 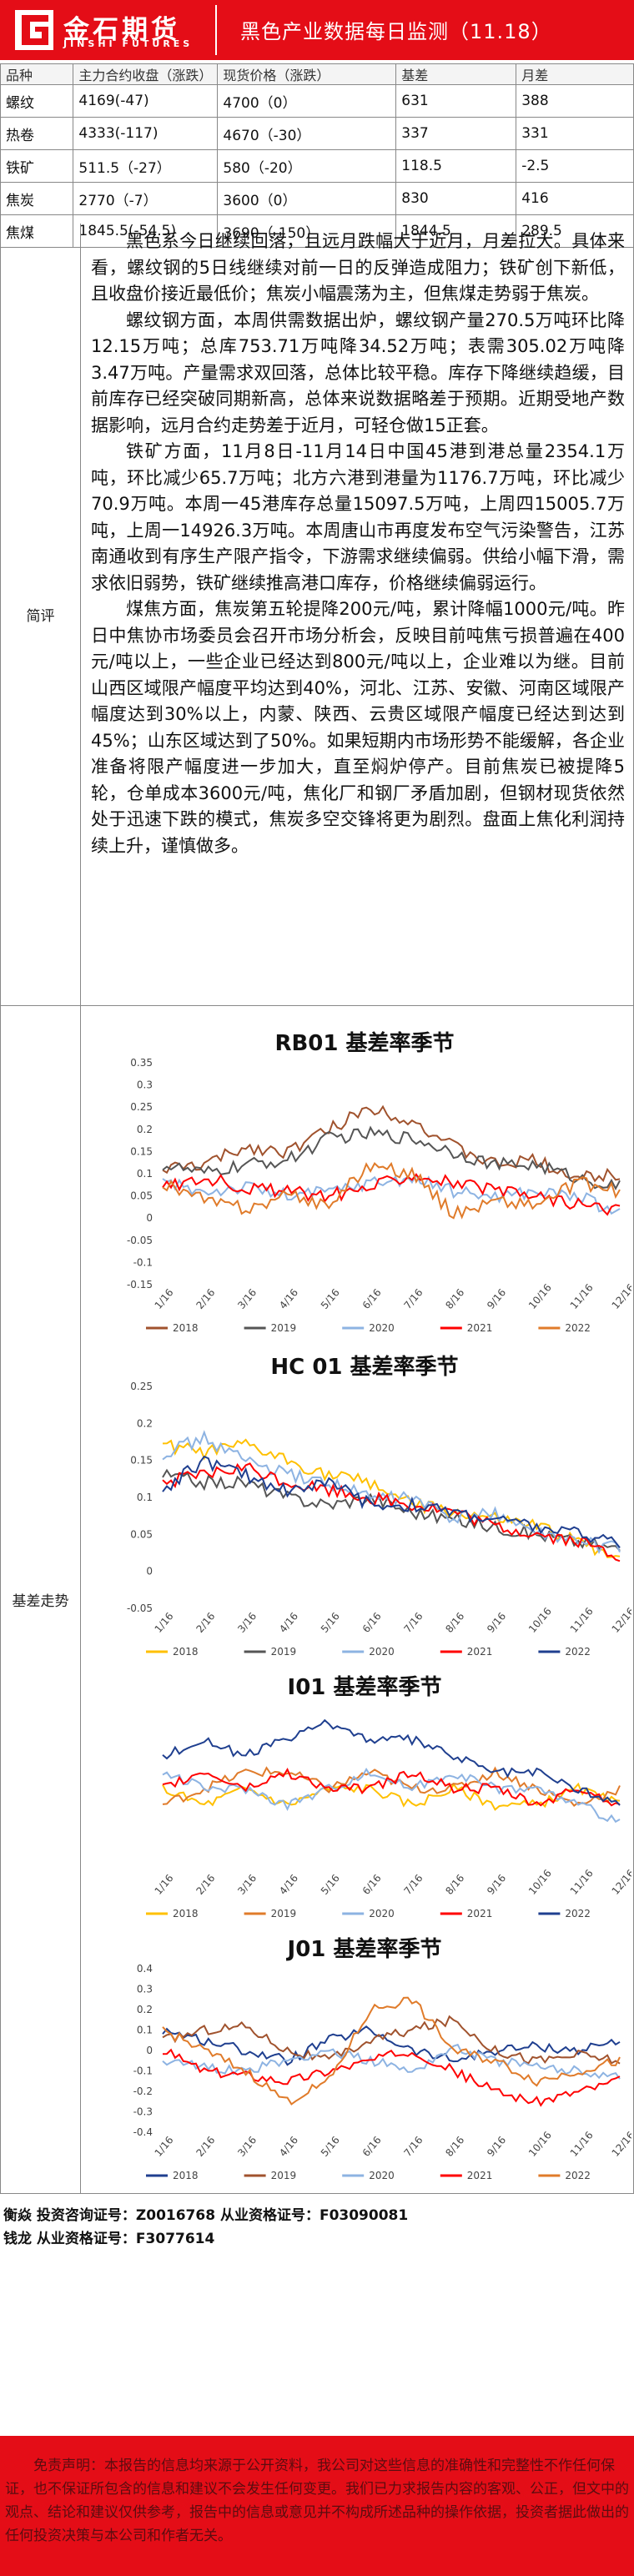 I want to click on y-tick-label: -0.05, so click(x=140, y=1608).